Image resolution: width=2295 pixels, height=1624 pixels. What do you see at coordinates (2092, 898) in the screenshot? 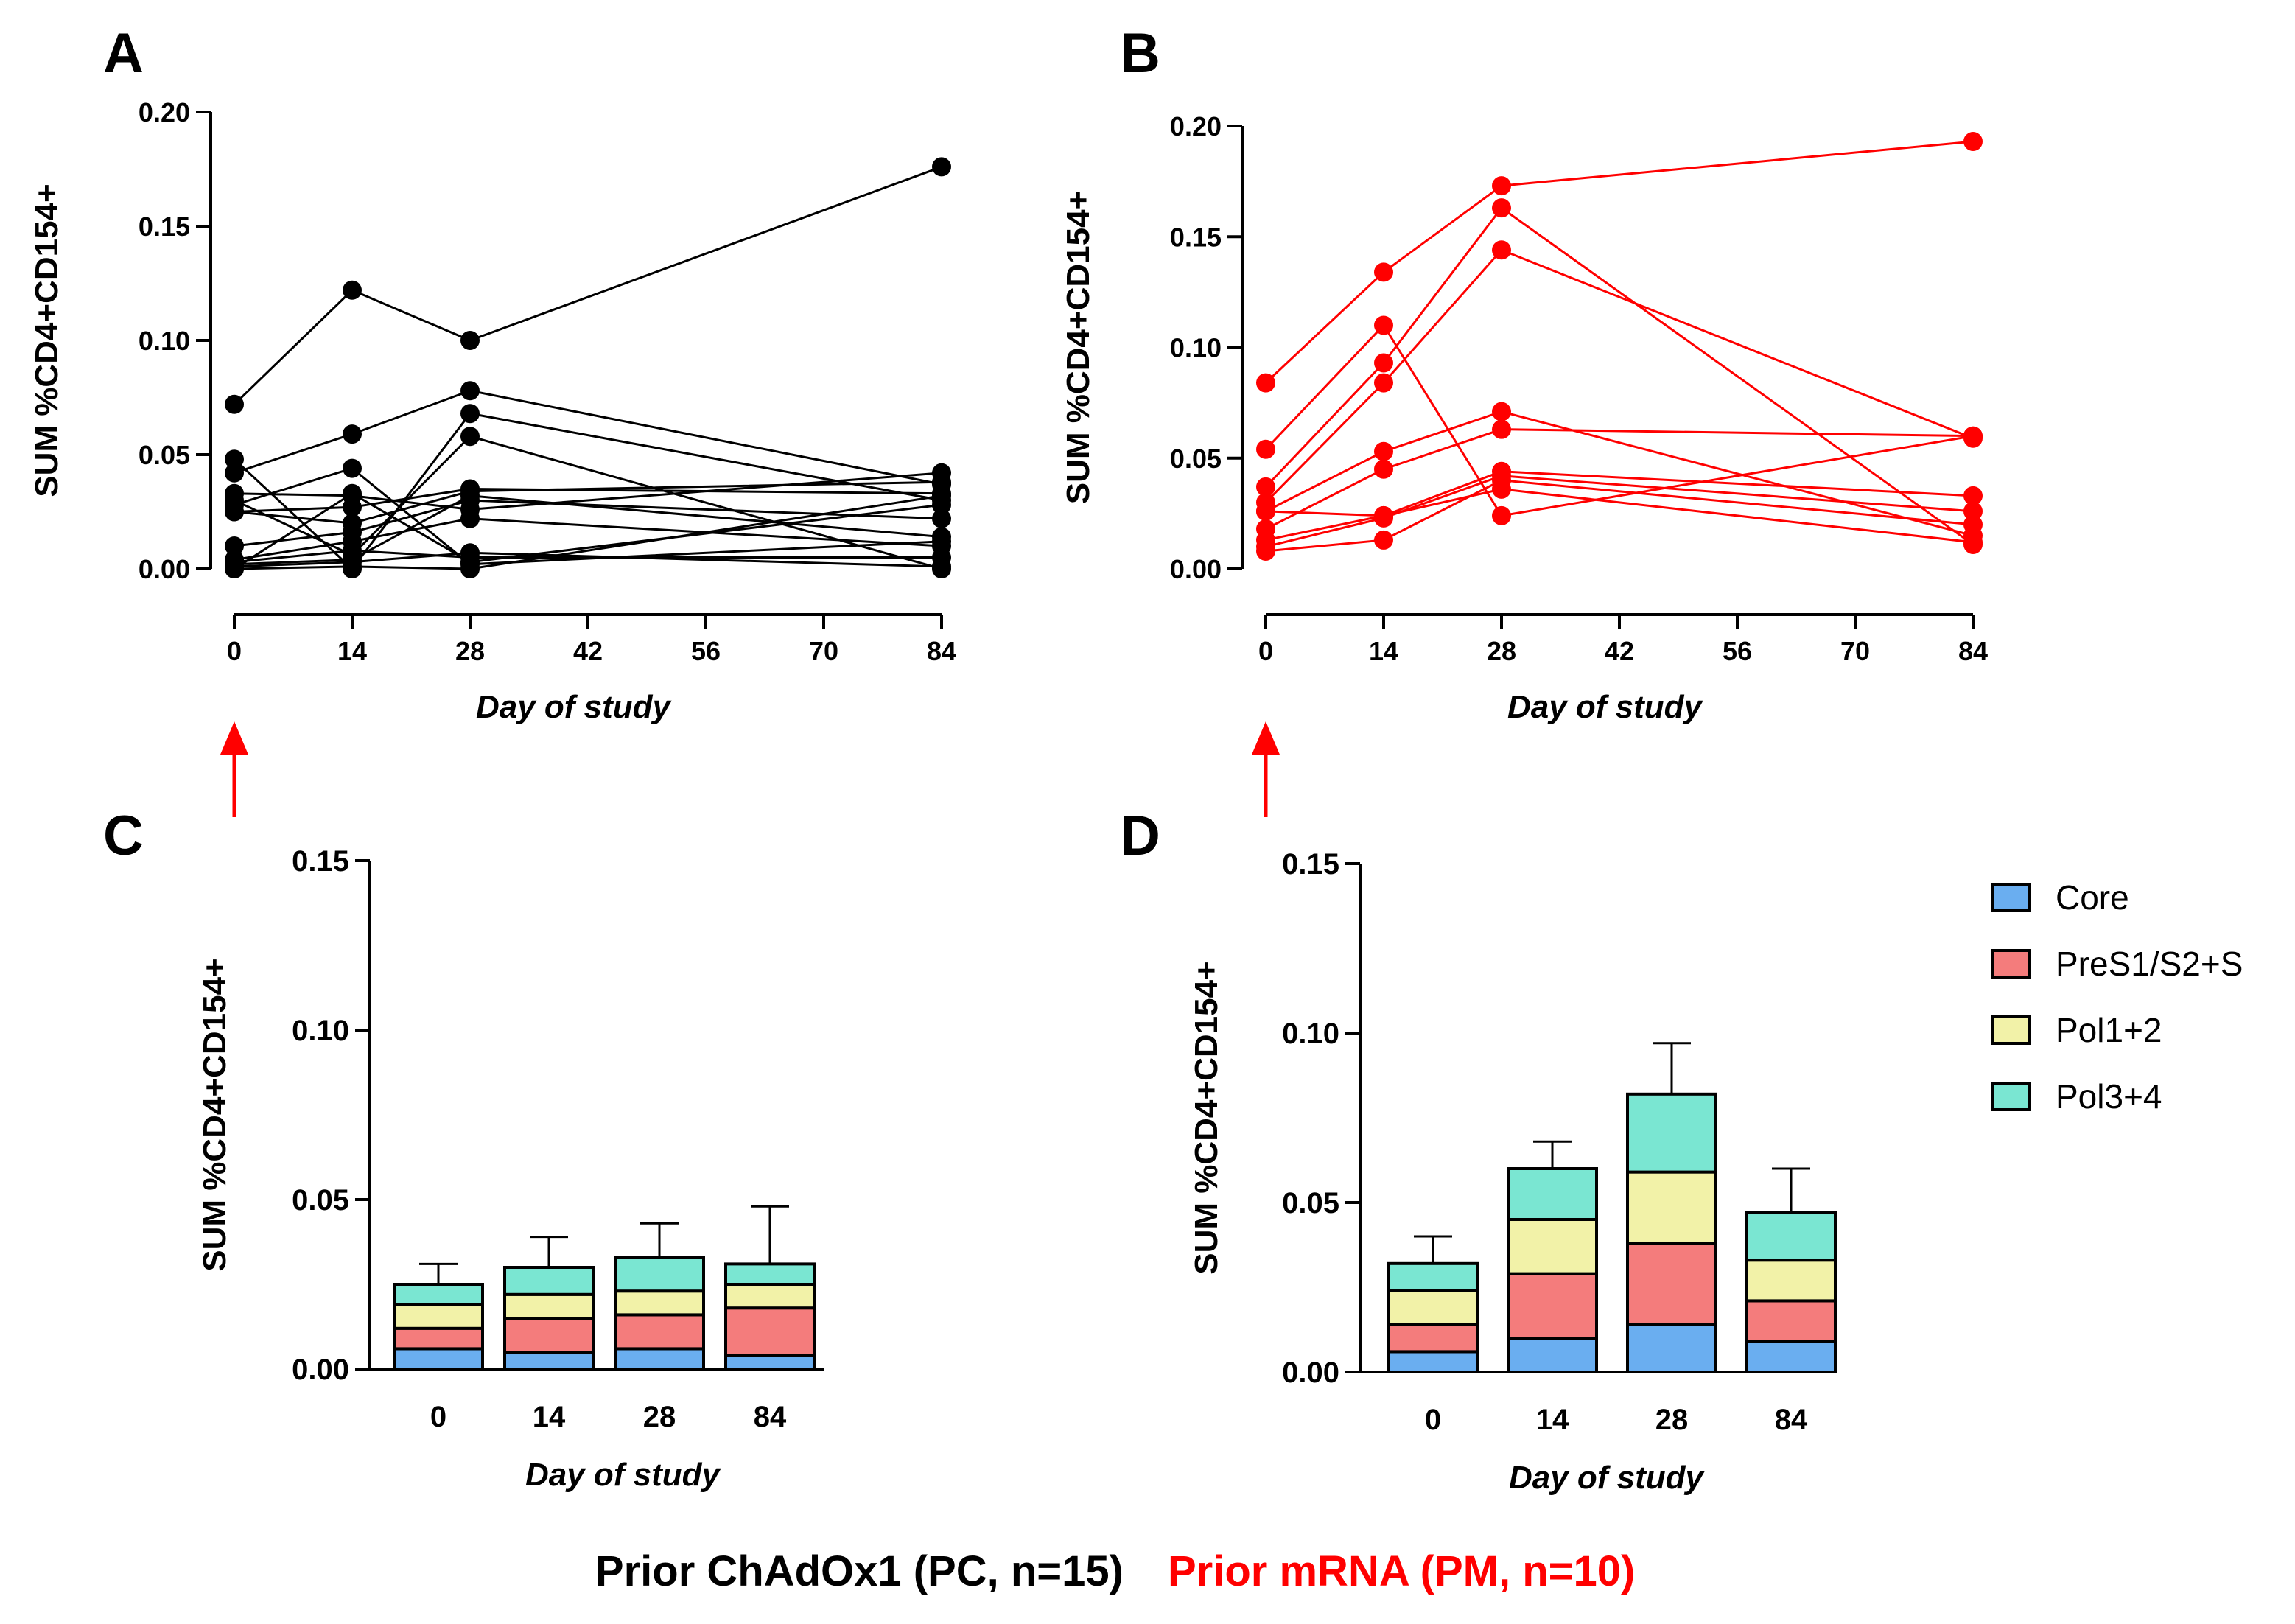
I see `legend-label: Core` at bounding box center [2092, 898].